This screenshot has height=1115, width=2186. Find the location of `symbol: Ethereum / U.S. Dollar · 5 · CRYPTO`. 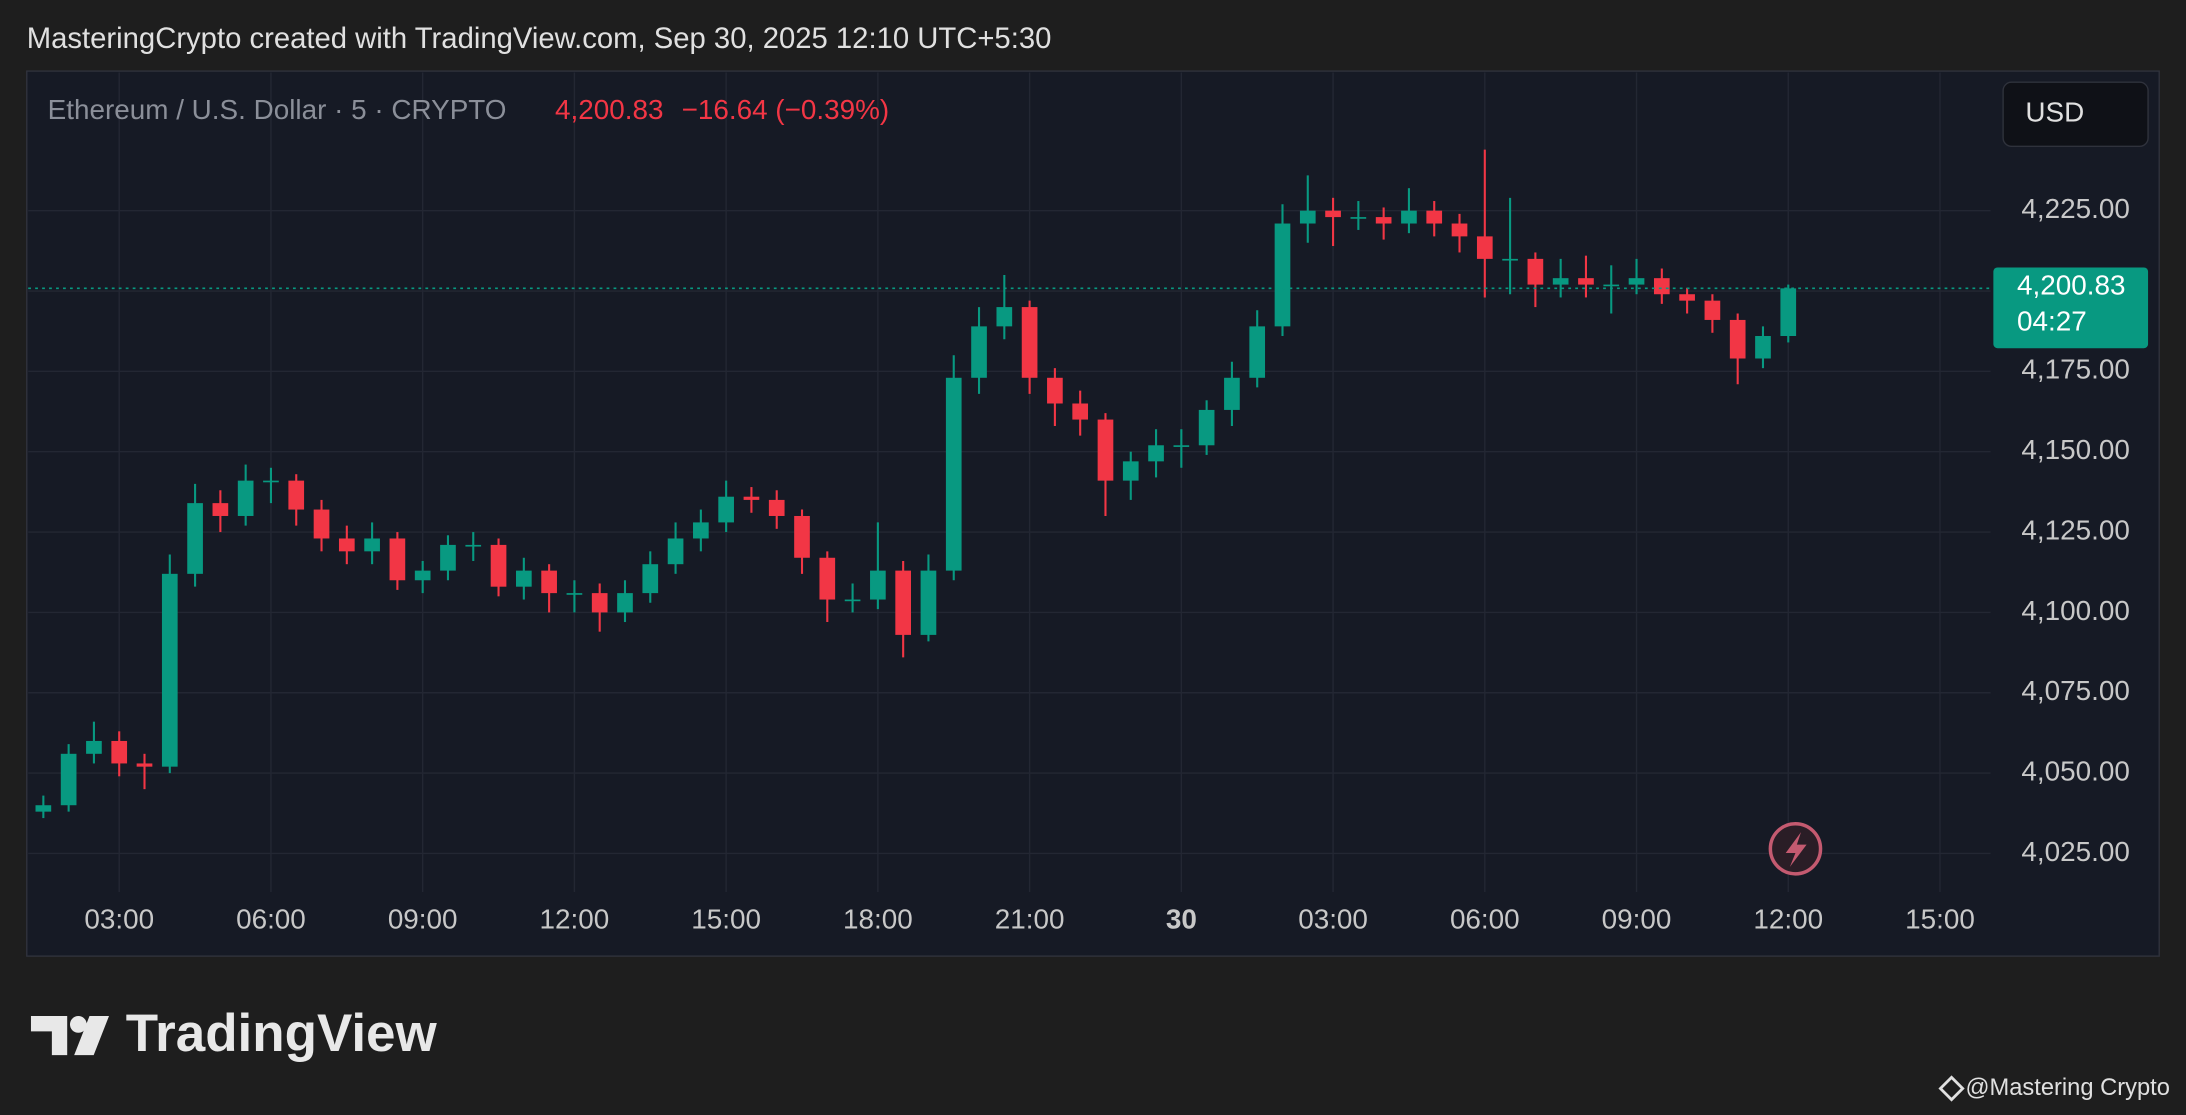

symbol: Ethereum / U.S. Dollar · 5 · CRYPTO is located at coordinates (277, 109).